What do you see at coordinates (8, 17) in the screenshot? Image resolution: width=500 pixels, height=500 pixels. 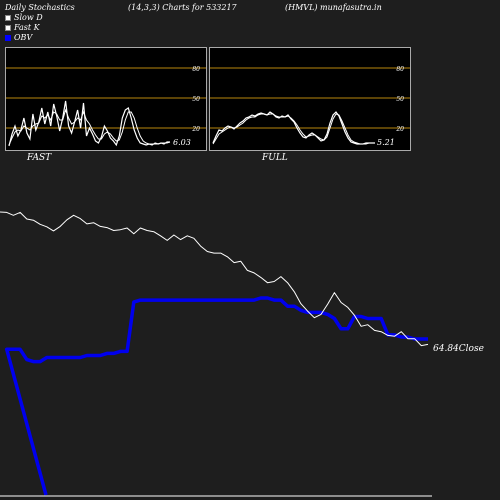 I see `legend-swatch-slow-d` at bounding box center [8, 17].